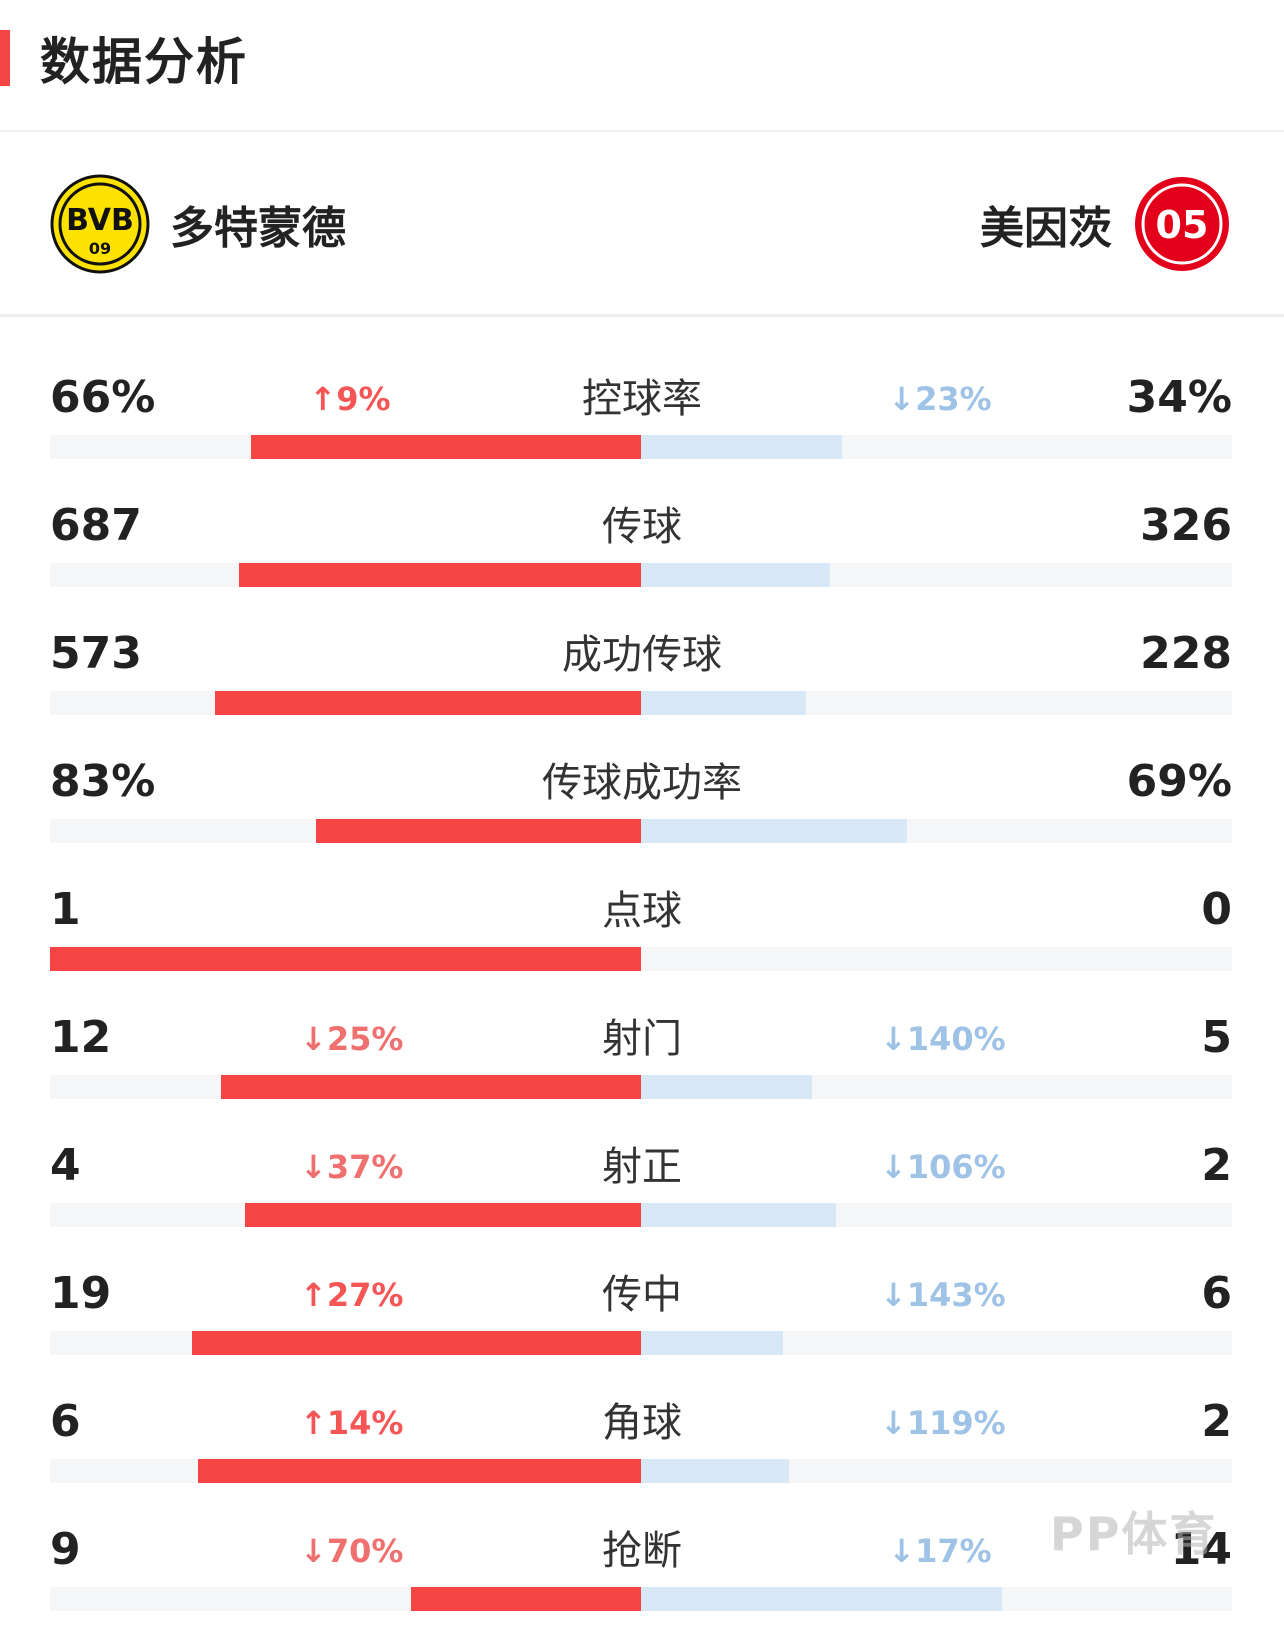  I want to click on stat-row: 66% 控球率 34% ↑9% ↓23%, so click(642, 409).